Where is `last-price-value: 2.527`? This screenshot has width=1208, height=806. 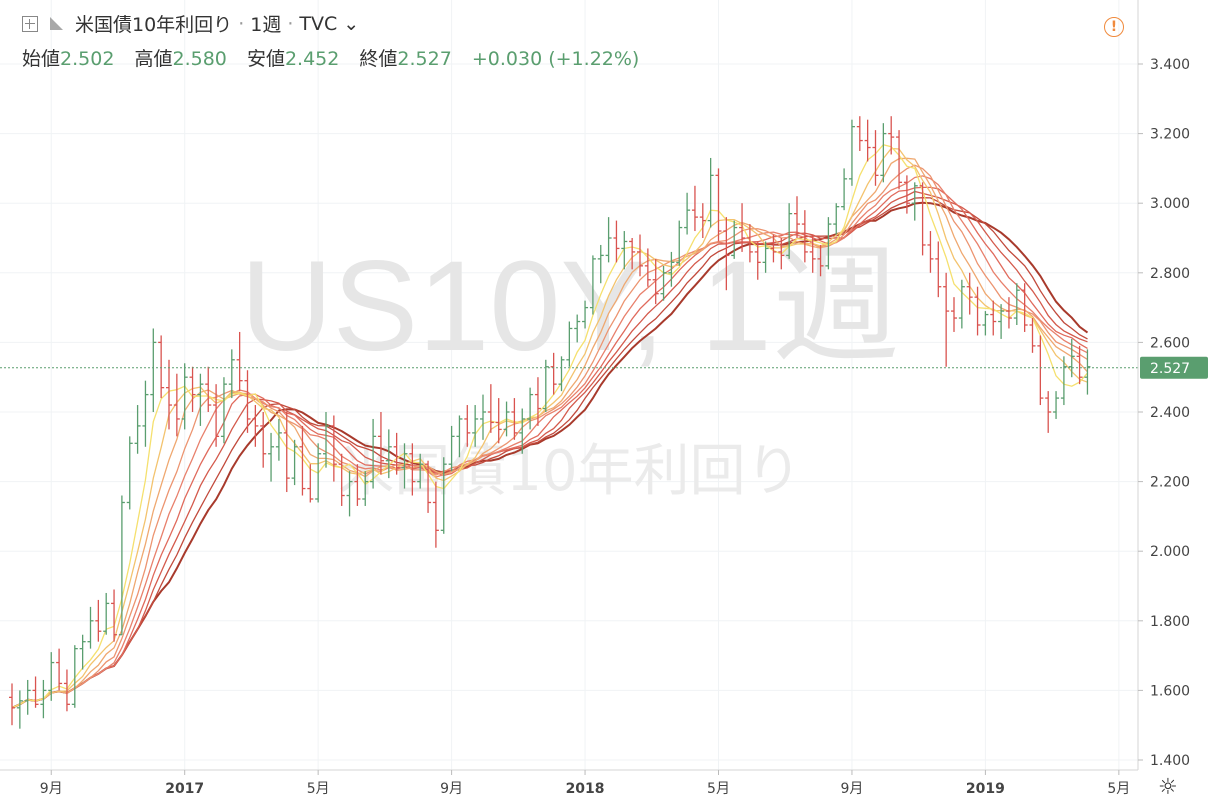 last-price-value: 2.527 is located at coordinates (1170, 369).